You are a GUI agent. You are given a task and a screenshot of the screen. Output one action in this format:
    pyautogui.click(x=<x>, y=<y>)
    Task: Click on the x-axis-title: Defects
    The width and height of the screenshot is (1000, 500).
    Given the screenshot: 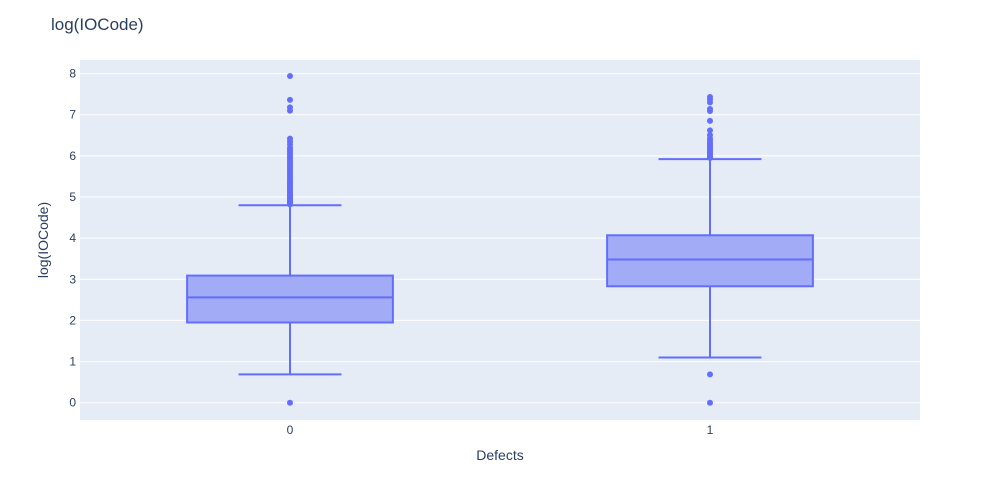 What is the action you would take?
    pyautogui.click(x=499, y=455)
    